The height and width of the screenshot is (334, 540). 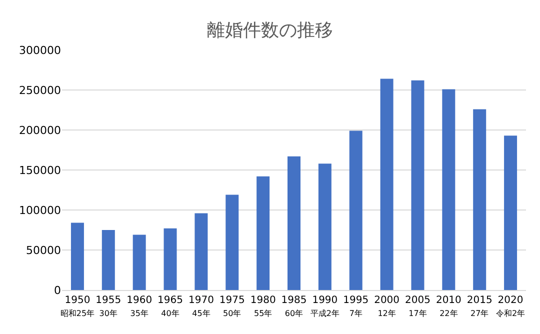 I want to click on x-tick-label: 2015 27年, so click(x=479, y=306).